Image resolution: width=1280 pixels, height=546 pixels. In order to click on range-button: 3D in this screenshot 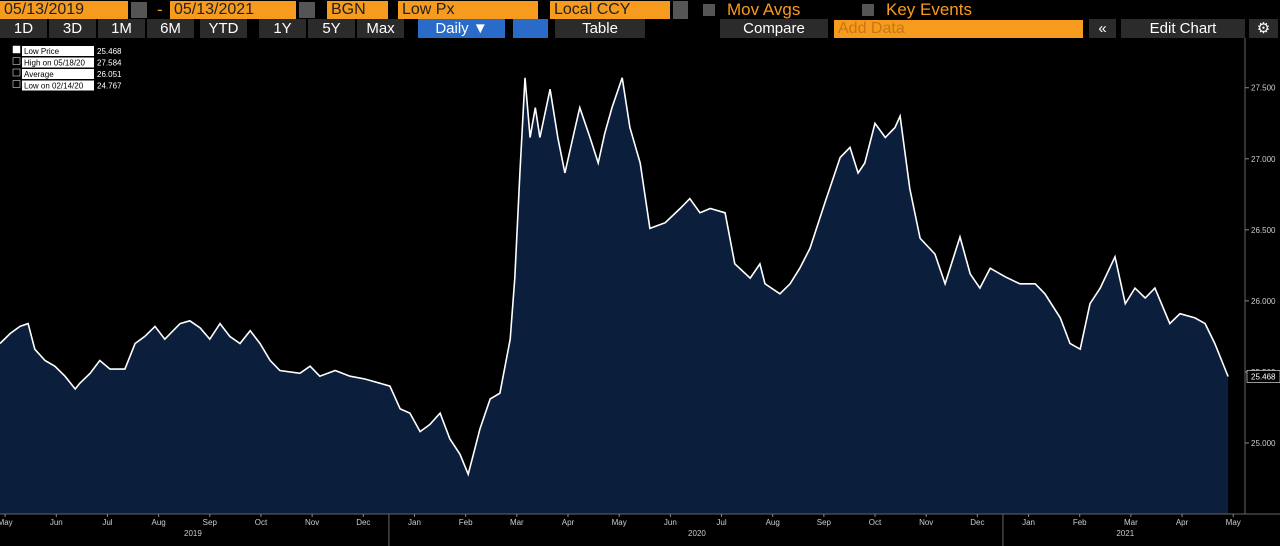, I will do `click(72, 28)`.